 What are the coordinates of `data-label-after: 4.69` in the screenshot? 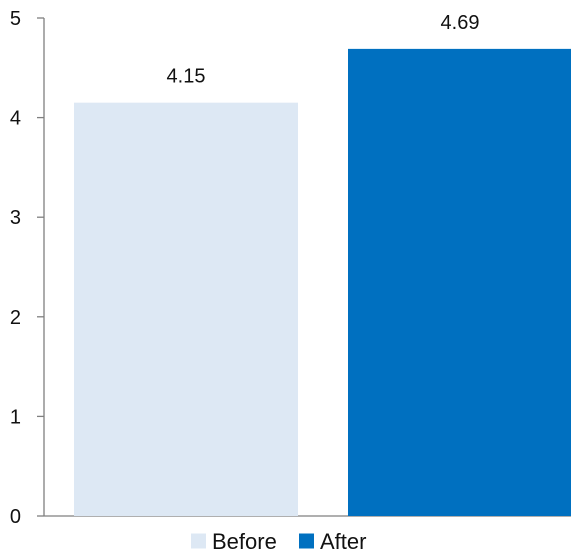 It's located at (460, 23).